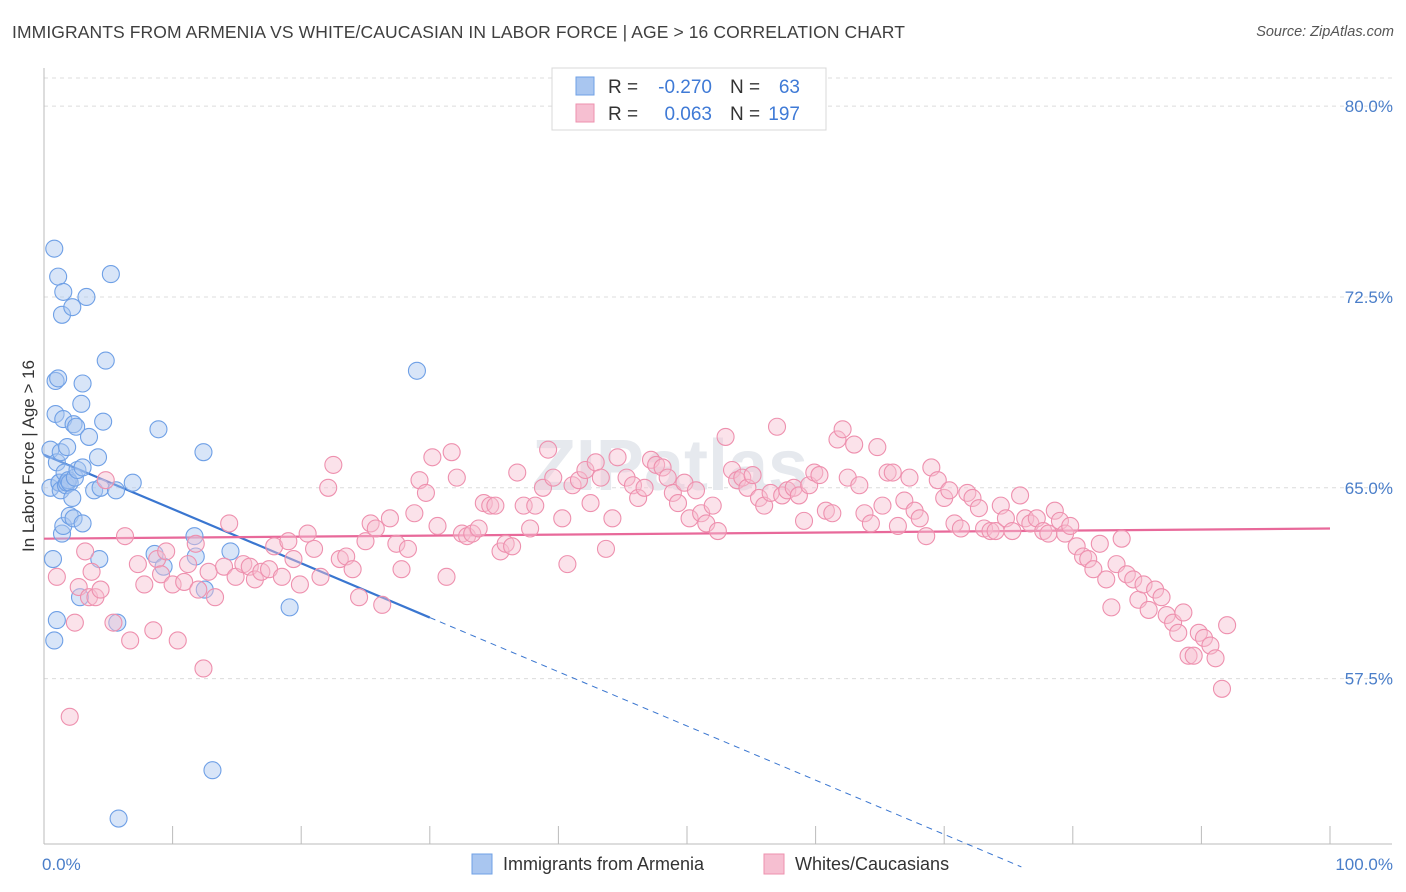 This screenshot has height=892, width=1406. I want to click on legend-swatch, so click(585, 86).